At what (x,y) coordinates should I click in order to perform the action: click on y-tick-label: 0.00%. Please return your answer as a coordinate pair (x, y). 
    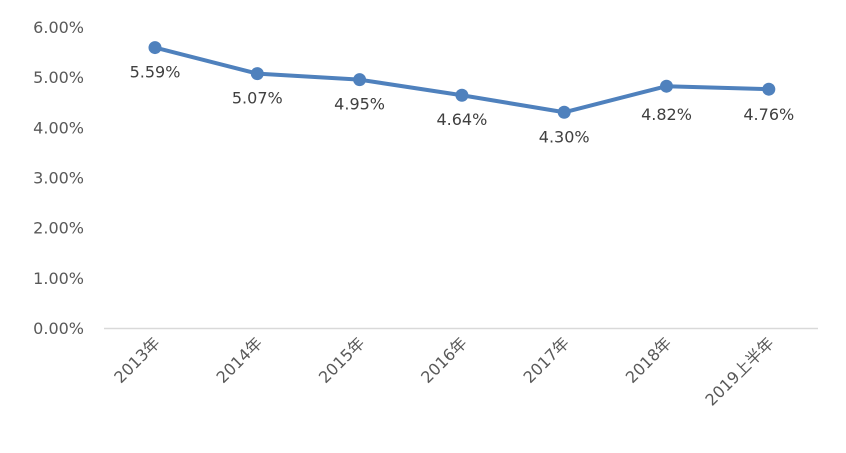
    Looking at the image, I should click on (58, 328).